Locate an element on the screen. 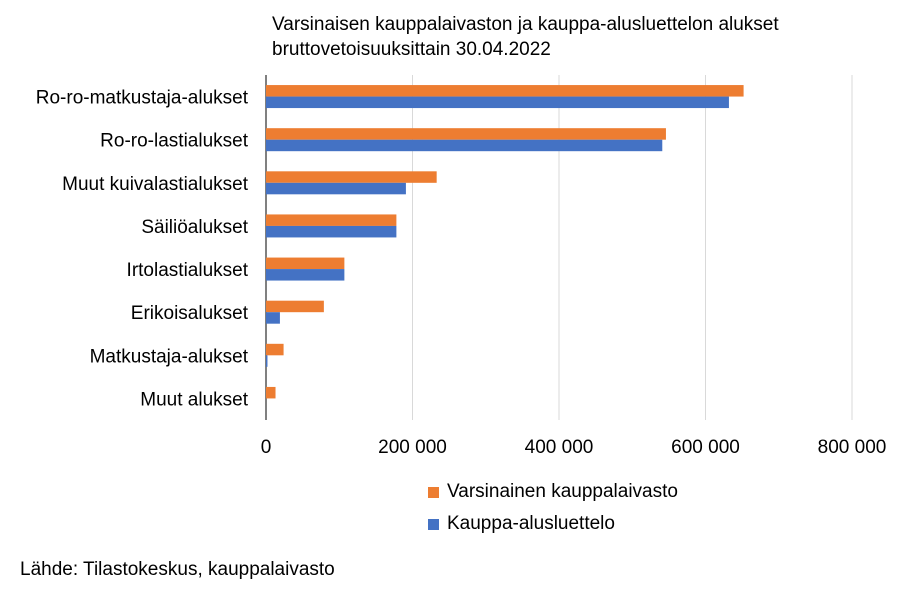  category-label: Ro-ro-matkustaja-alukset is located at coordinates (142, 98).